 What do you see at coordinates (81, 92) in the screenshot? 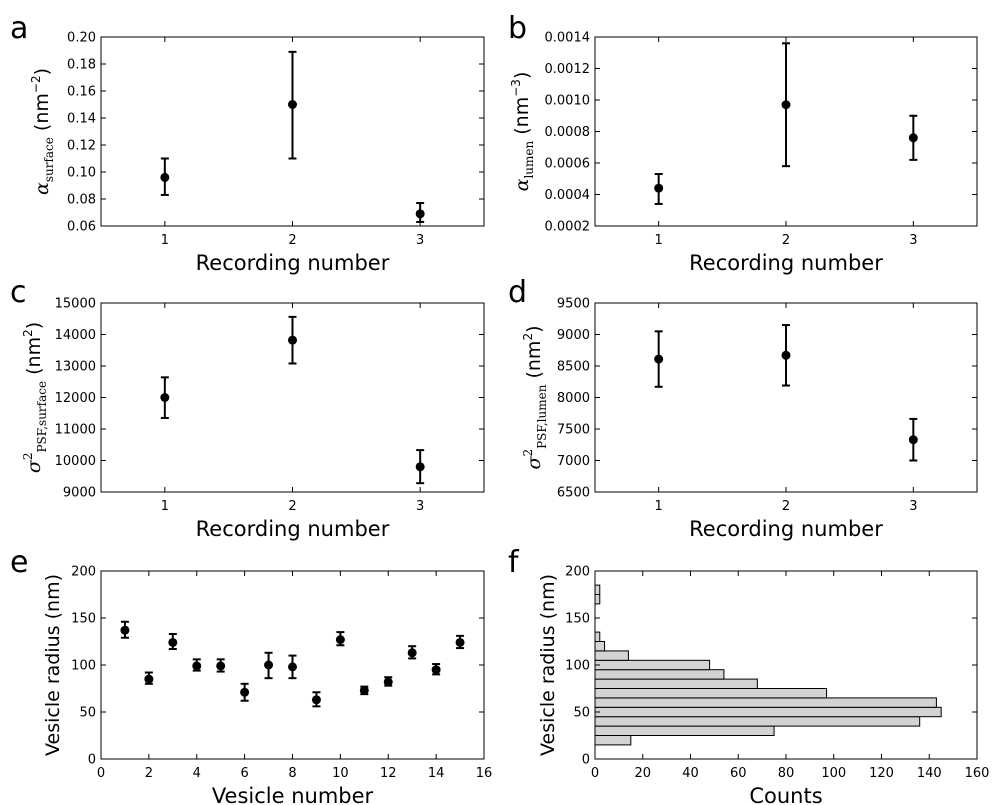
I see `y-tick-label: 0.16` at bounding box center [81, 92].